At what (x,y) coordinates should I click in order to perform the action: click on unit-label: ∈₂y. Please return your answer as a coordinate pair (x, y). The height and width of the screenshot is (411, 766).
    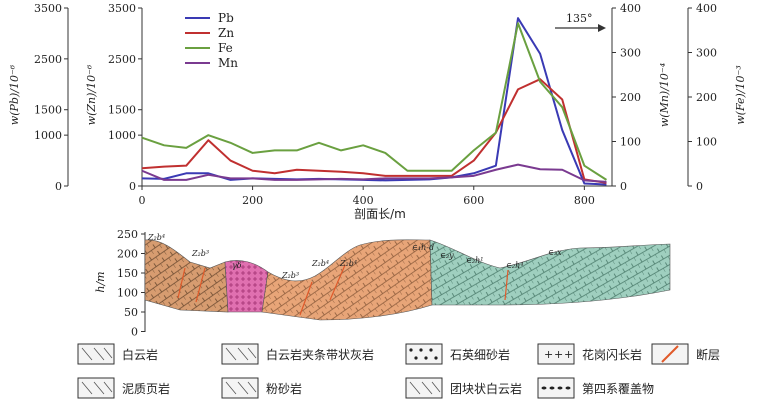
    Looking at the image, I should click on (447, 255).